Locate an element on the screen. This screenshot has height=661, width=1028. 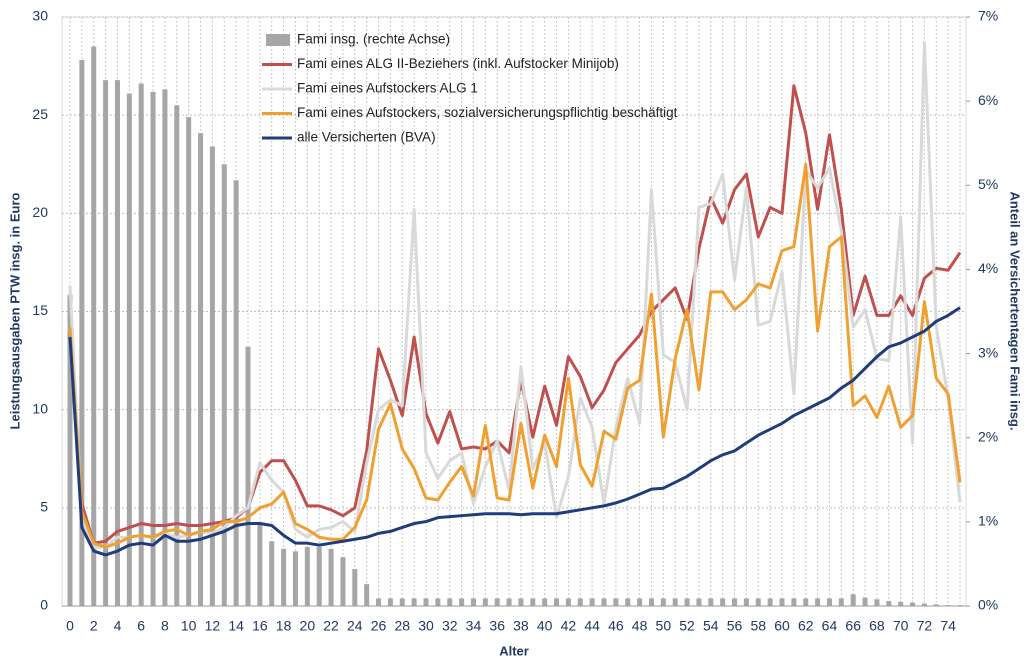
y-tick-label: 30 is located at coordinates (40, 16).